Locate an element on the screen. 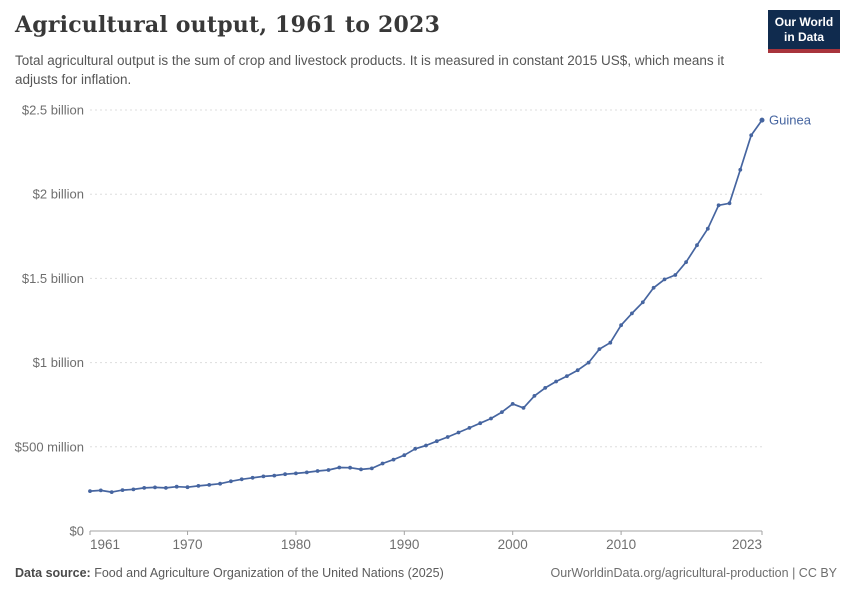 This screenshot has width=850, height=600. y-axis-tick-label: $1 billion is located at coordinates (58, 362).